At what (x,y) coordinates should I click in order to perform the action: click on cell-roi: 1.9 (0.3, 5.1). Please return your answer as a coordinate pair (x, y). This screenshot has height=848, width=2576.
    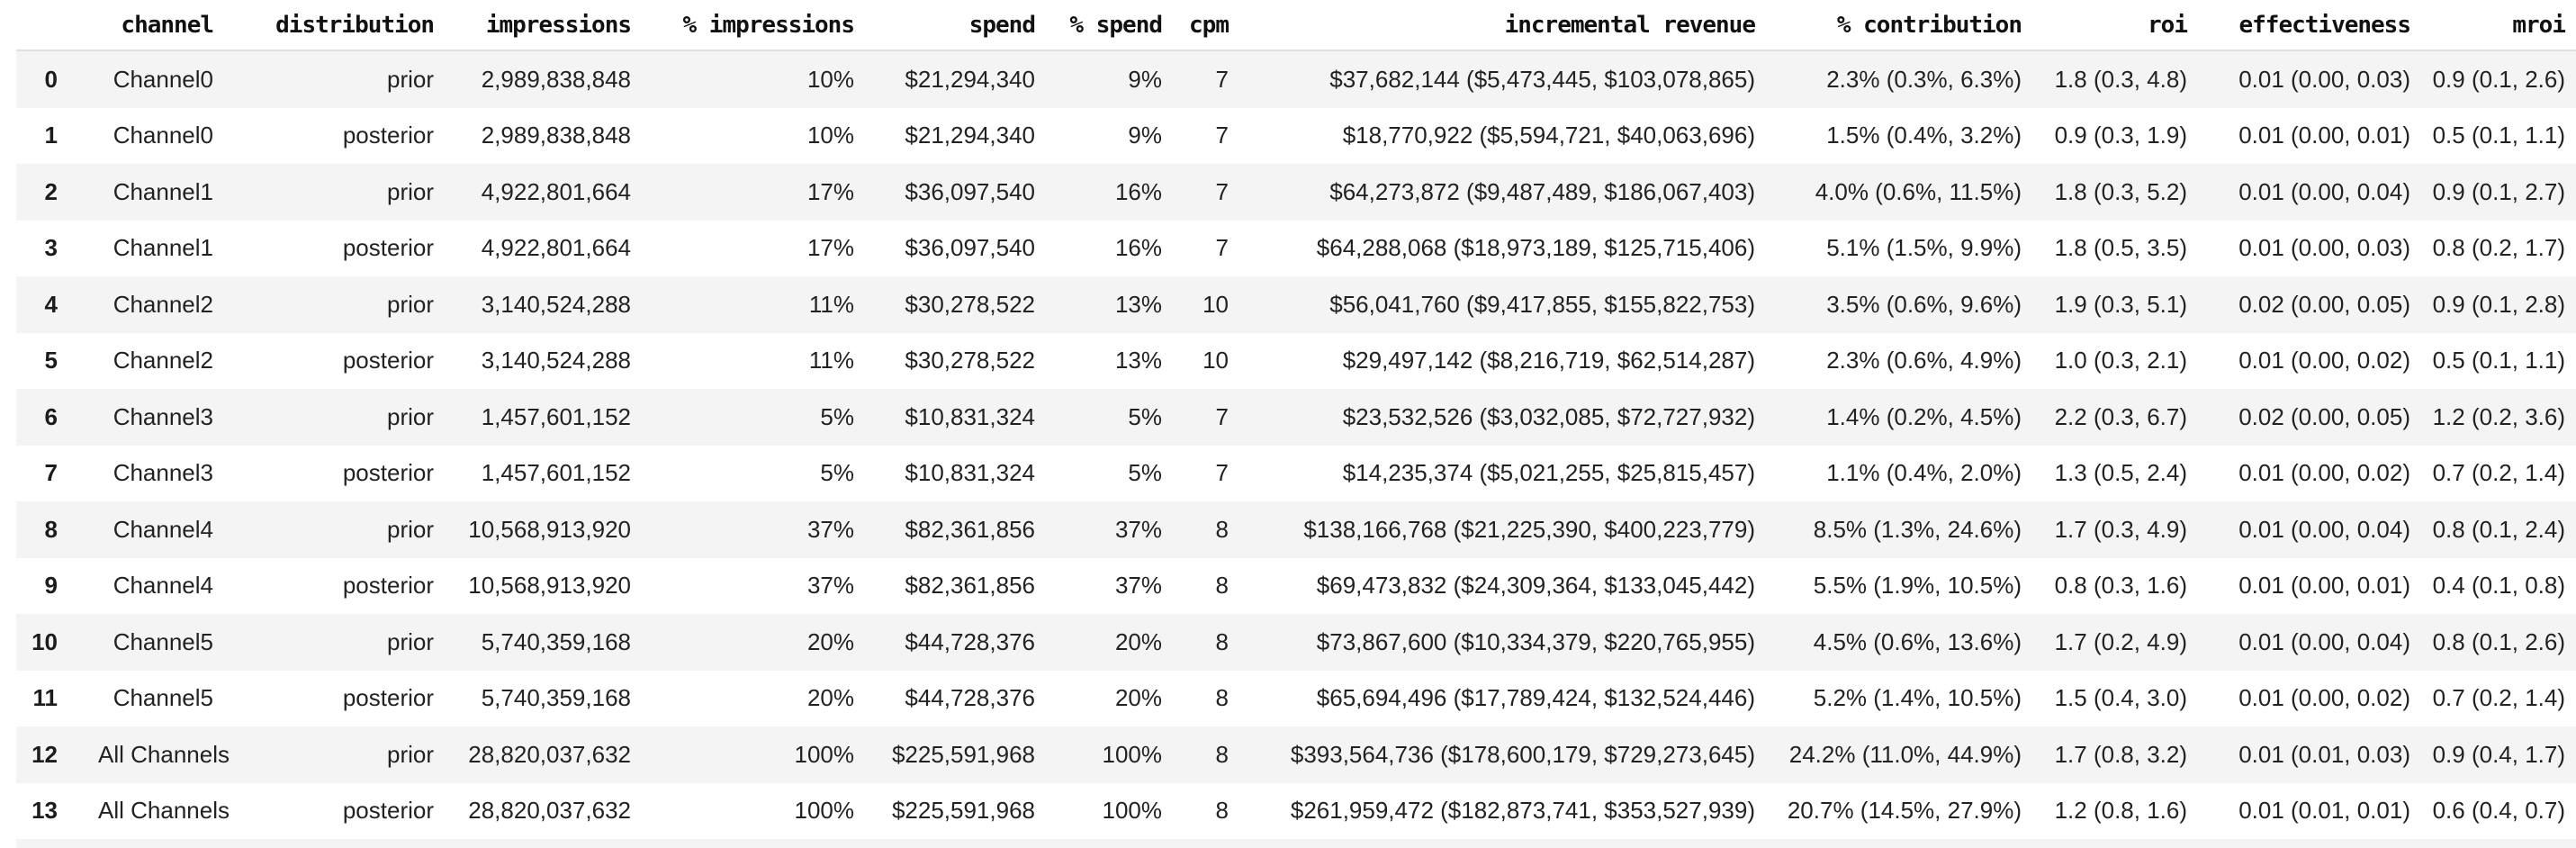
    Looking at the image, I should click on (2120, 304).